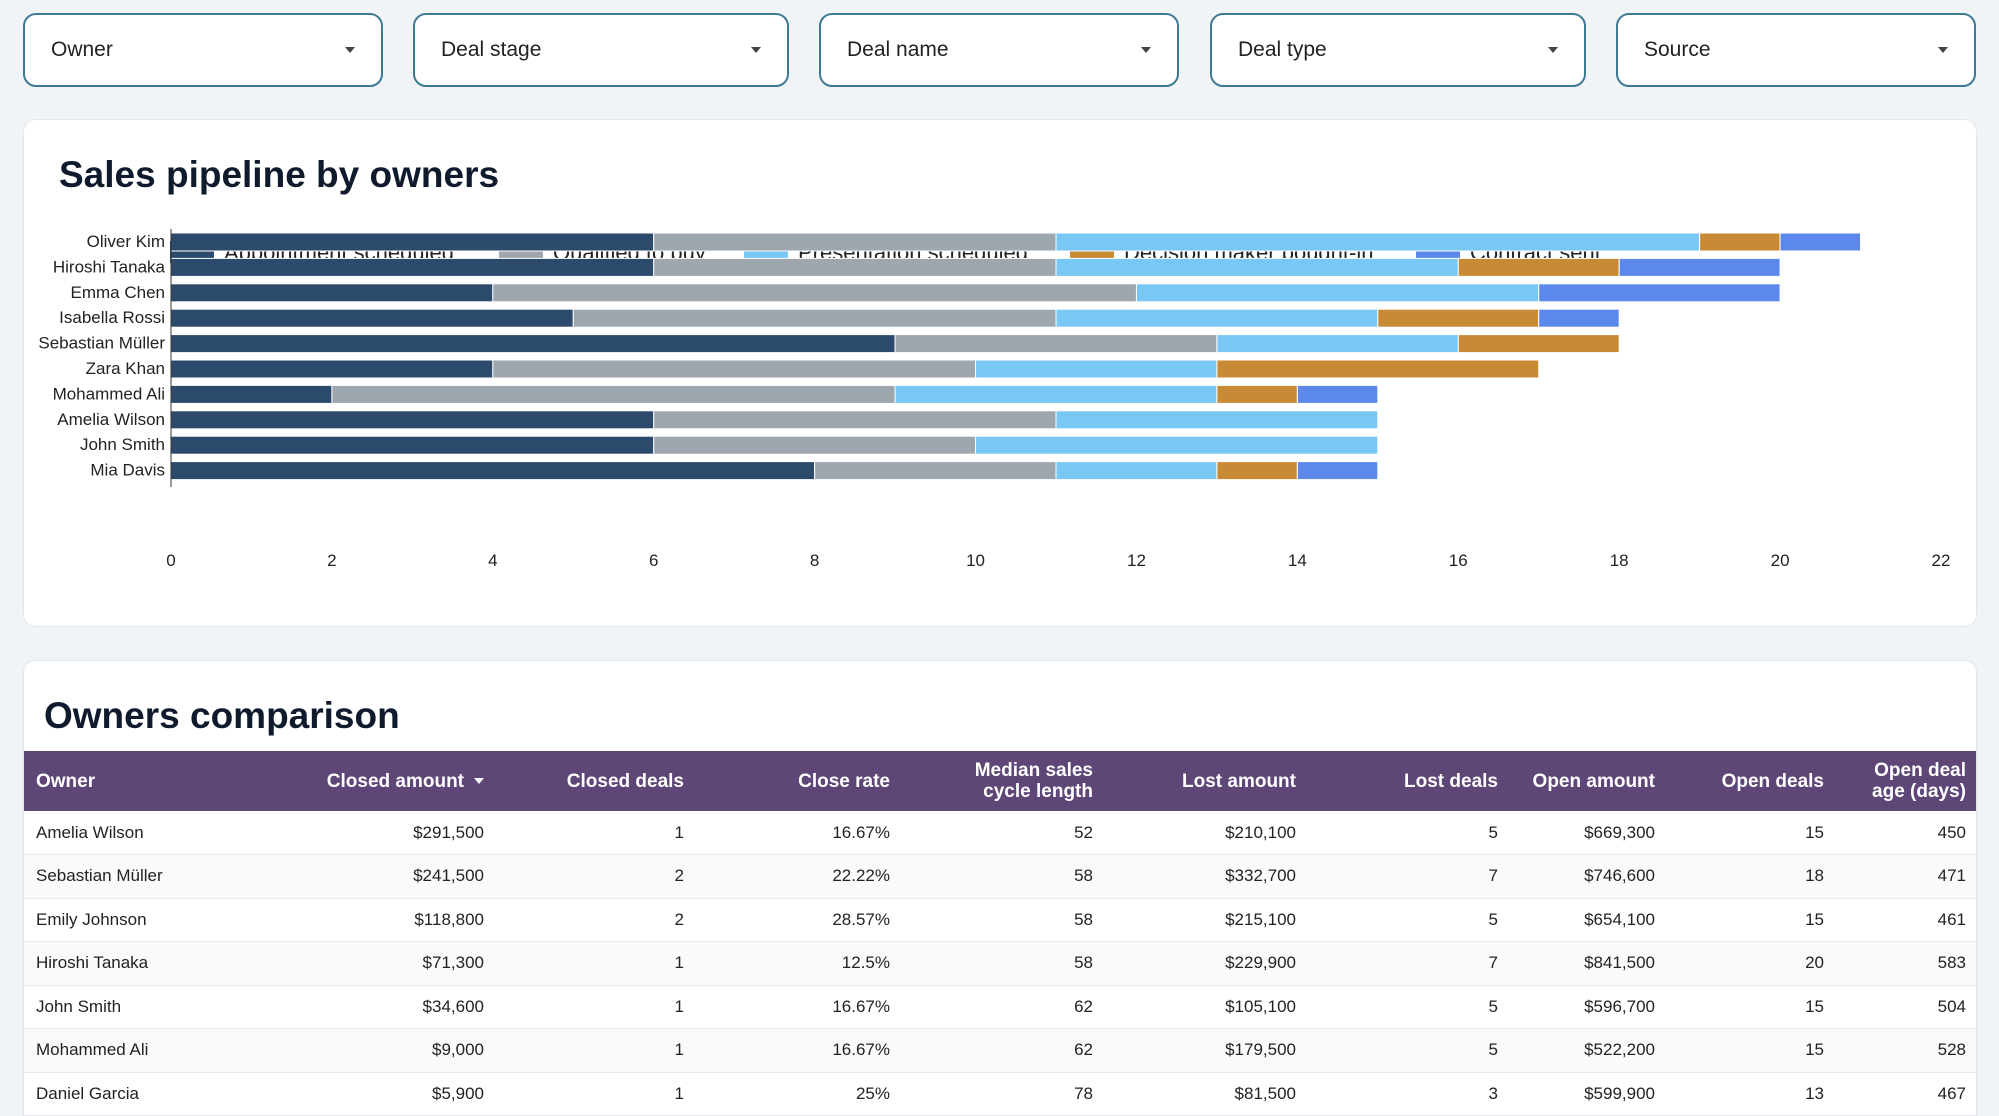  I want to click on x-tick-label: 2, so click(331, 560).